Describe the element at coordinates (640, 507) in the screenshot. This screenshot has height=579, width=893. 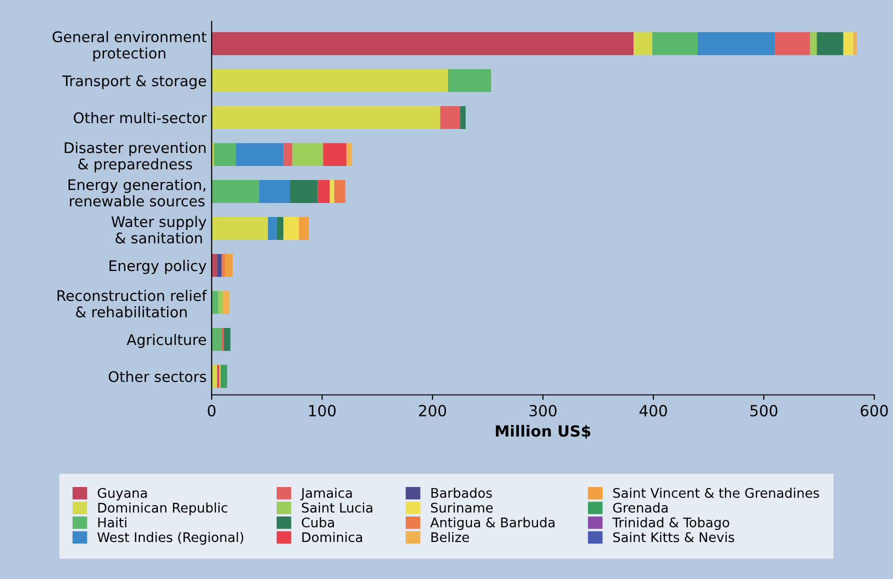
I see `legend-label: Grenada` at that location.